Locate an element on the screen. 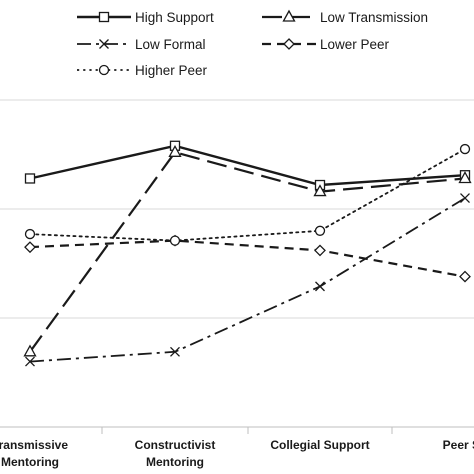 Image resolution: width=474 pixels, height=474 pixels. series-line-lower-peer is located at coordinates (247, 258).